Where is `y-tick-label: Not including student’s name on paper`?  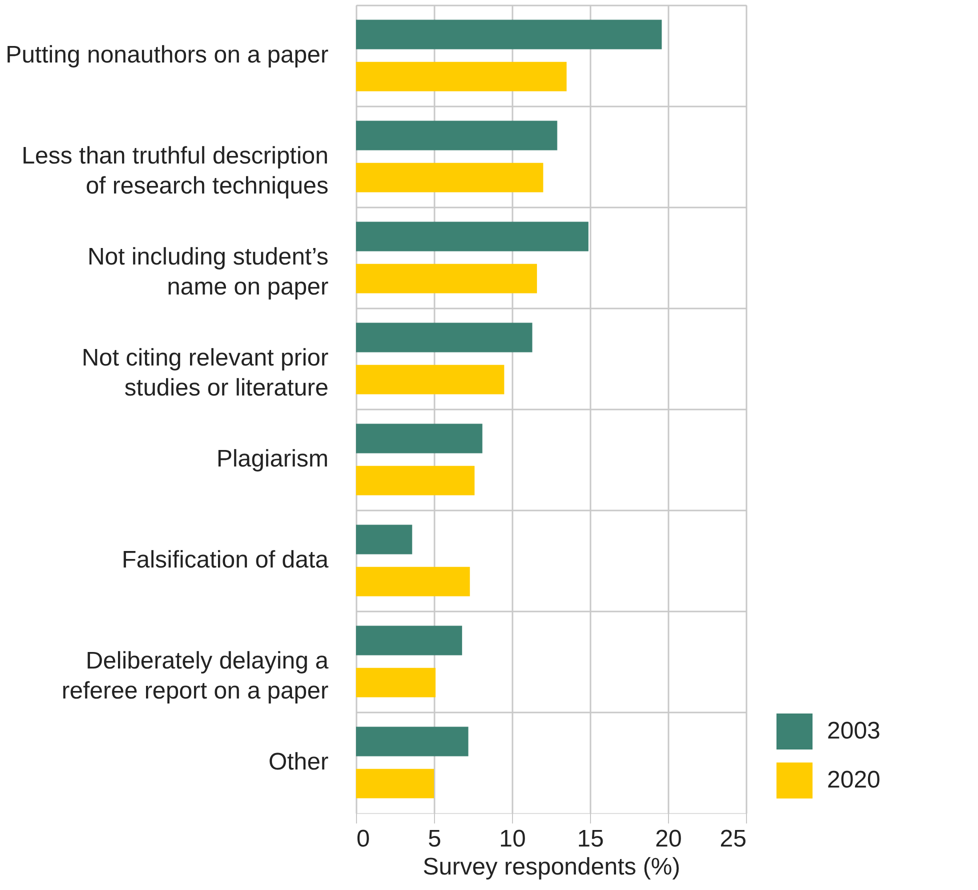
y-tick-label: Not including student’s name on paper is located at coordinates (208, 272).